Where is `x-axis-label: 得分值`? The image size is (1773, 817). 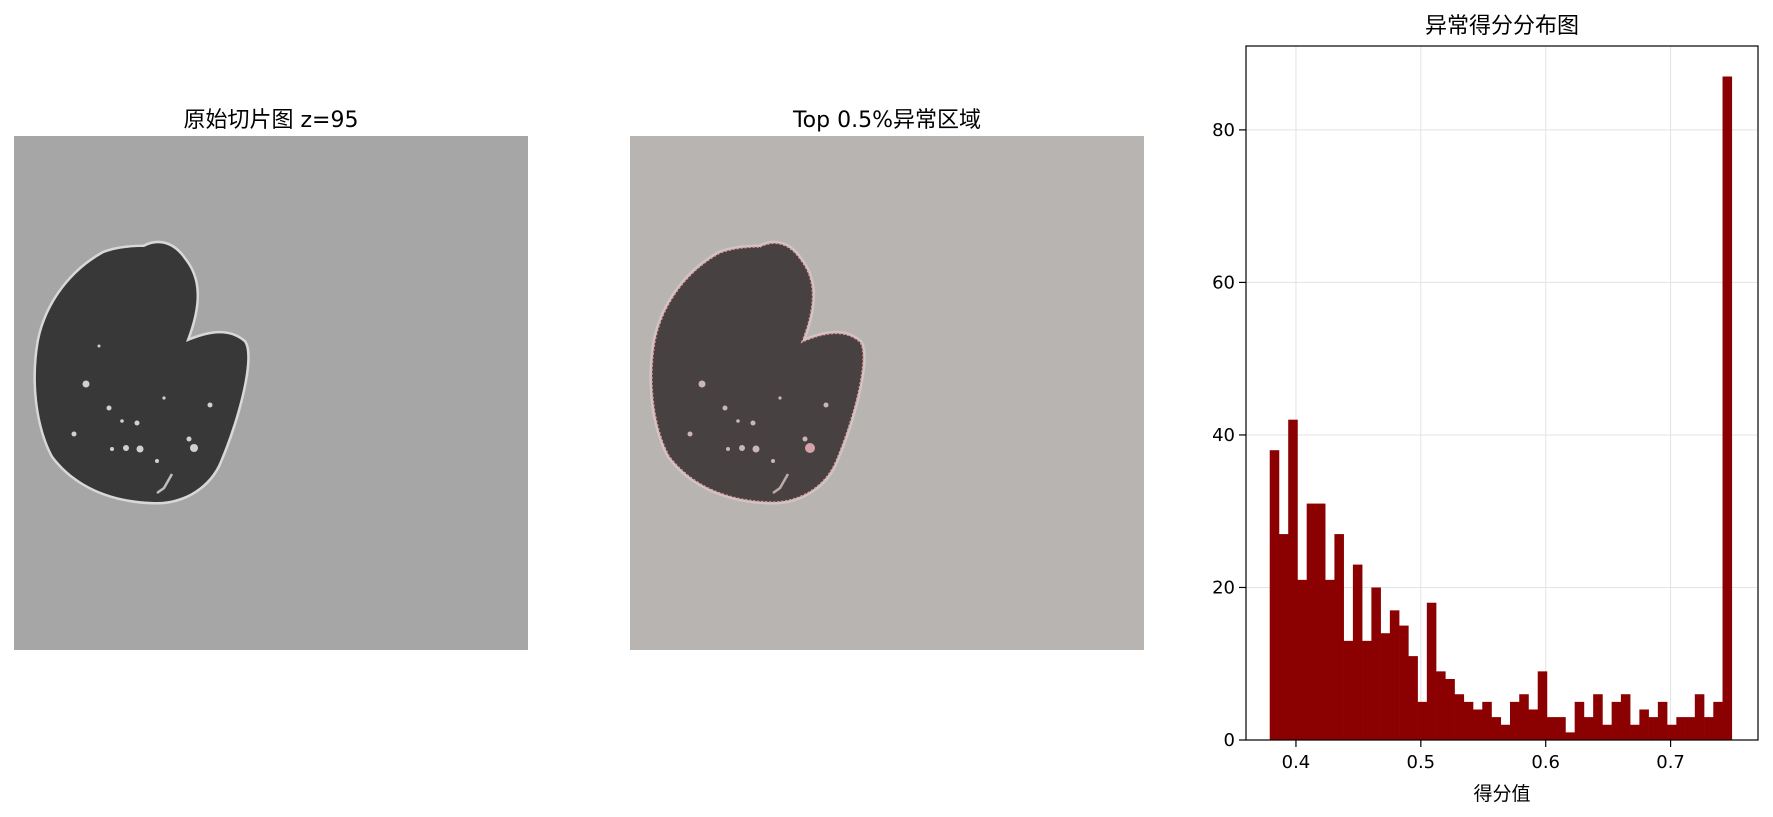
x-axis-label: 得分值 is located at coordinates (1501, 794).